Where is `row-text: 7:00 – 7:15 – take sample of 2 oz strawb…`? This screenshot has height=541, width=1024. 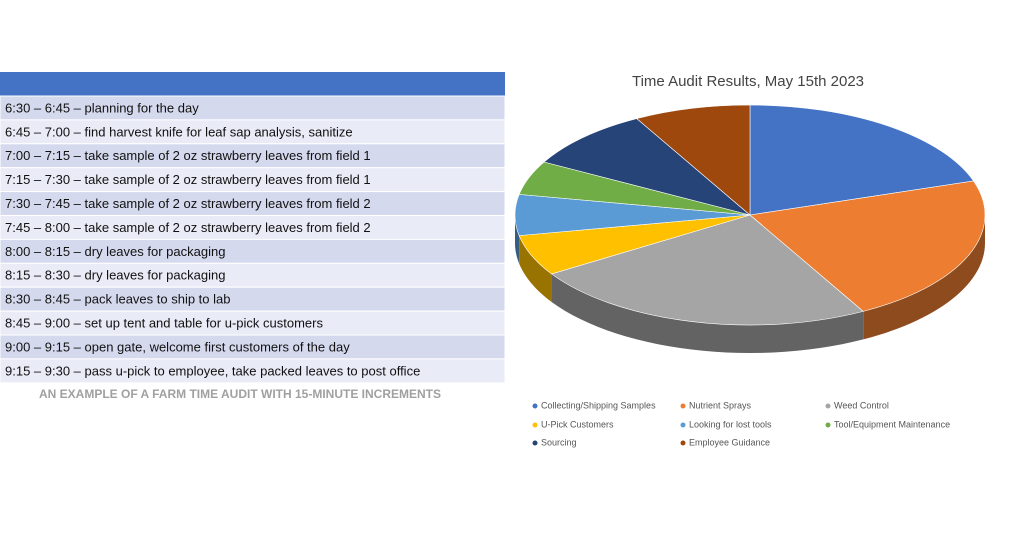 row-text: 7:00 – 7:15 – take sample of 2 oz strawb… is located at coordinates (188, 155).